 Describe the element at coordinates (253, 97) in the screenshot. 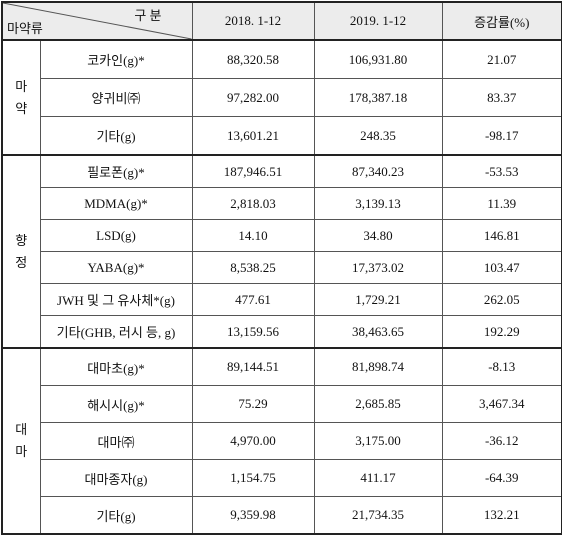

I see `value-2018: 97,282.00` at that location.